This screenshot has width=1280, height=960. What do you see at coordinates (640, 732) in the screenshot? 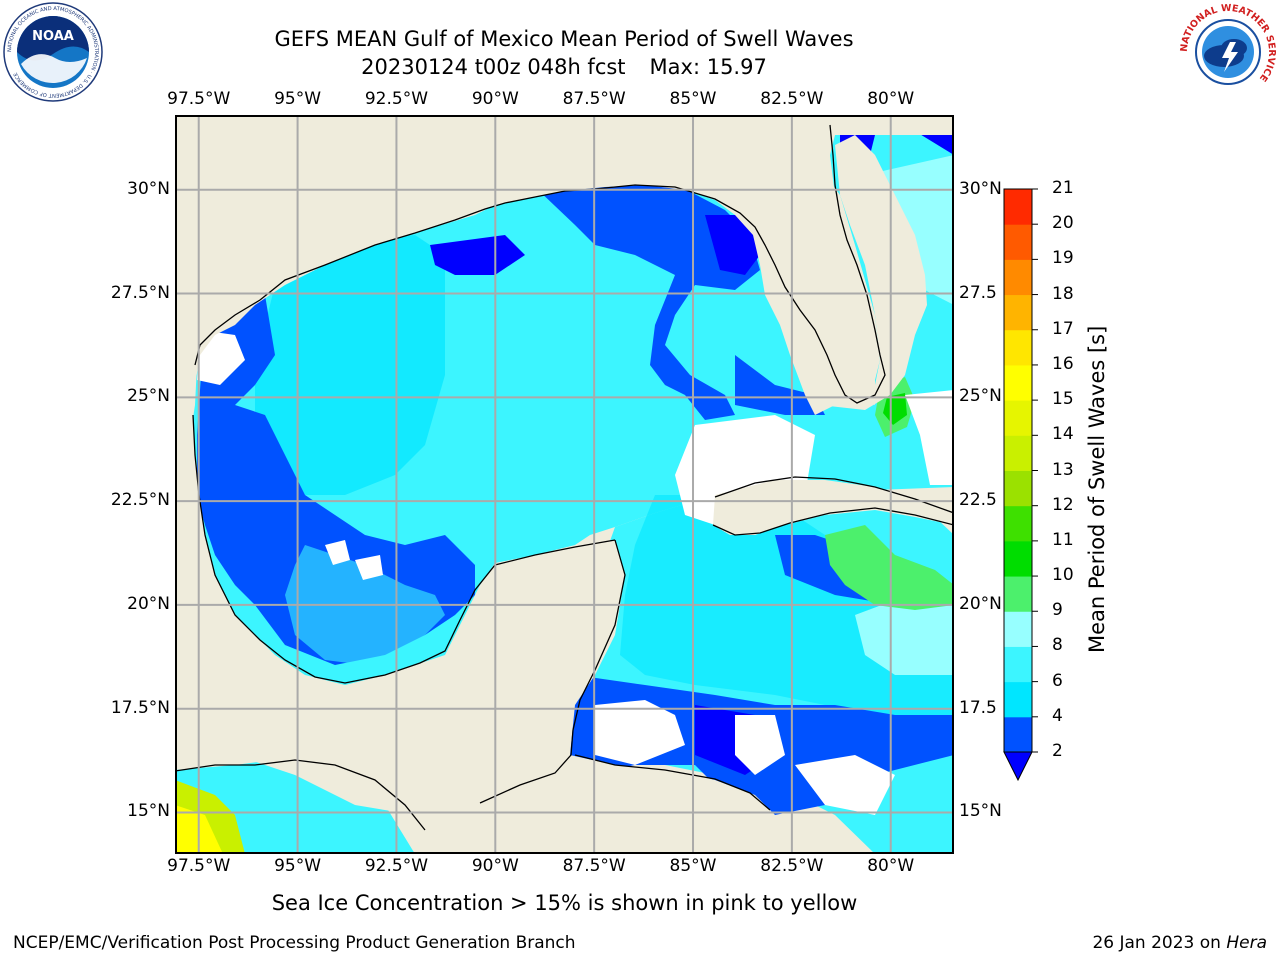
I see `no-data-caribbean` at bounding box center [640, 732].